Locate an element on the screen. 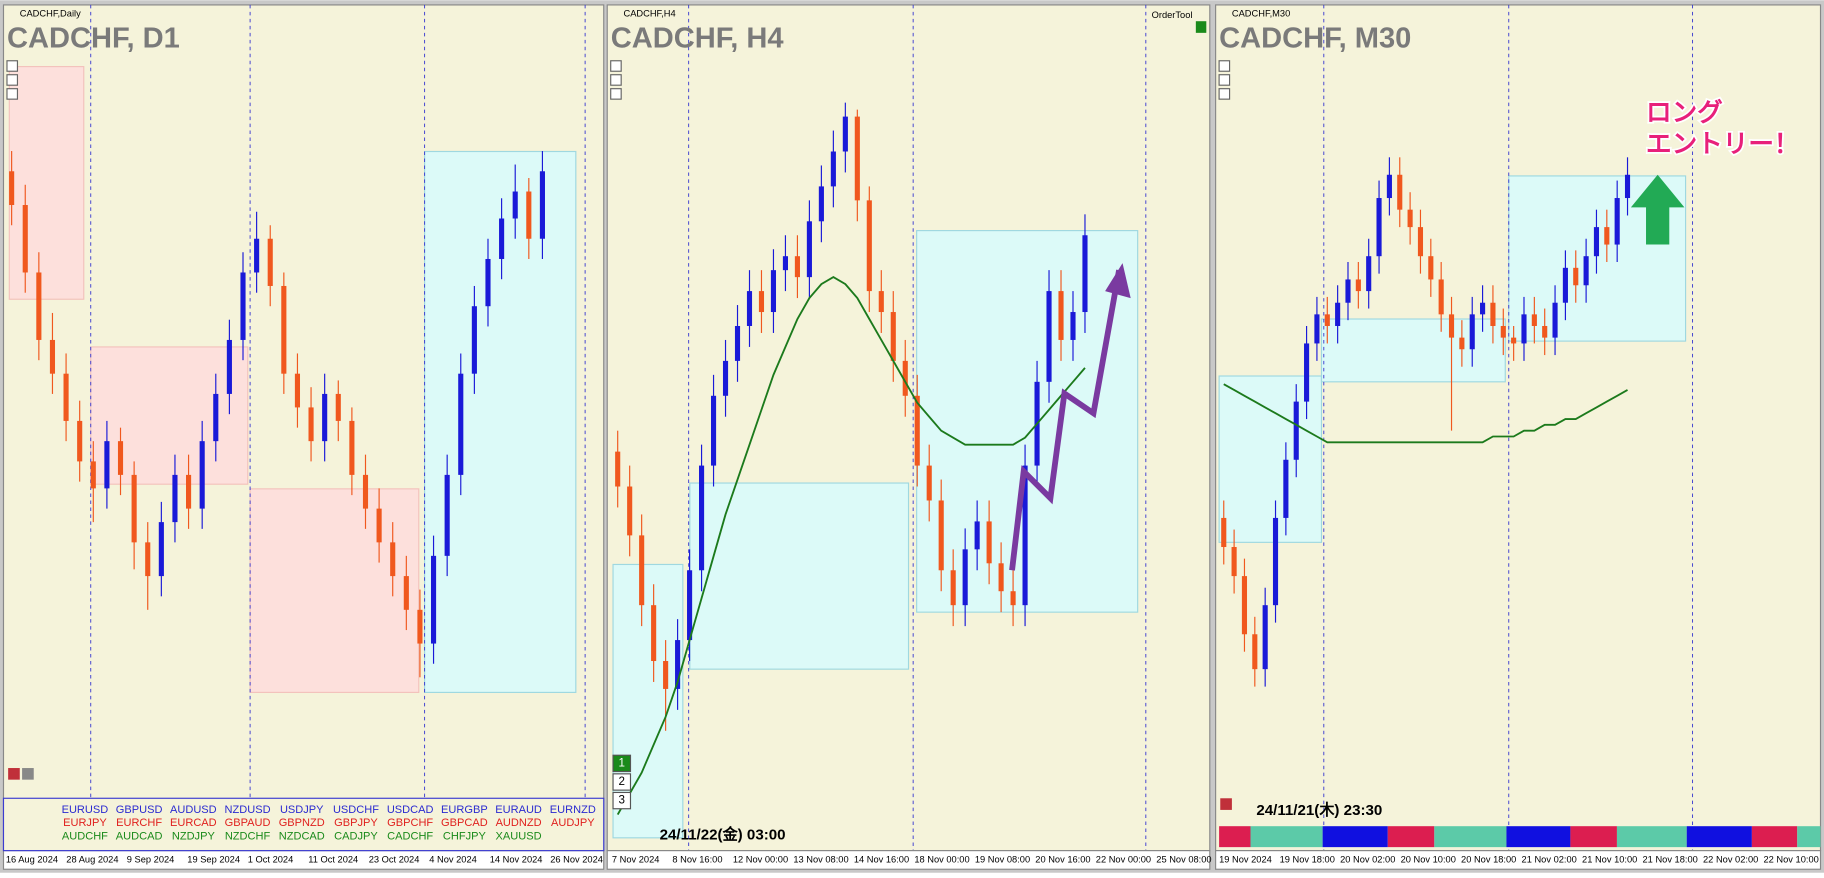 The height and width of the screenshot is (878, 1824). symbol-link: GBPAUD is located at coordinates (248, 823).